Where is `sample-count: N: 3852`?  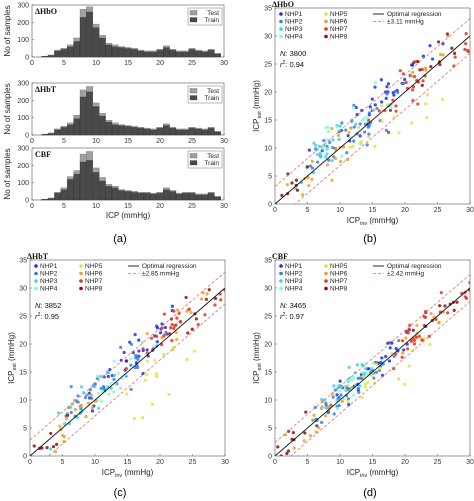
sample-count: N: 3852 is located at coordinates (48, 305).